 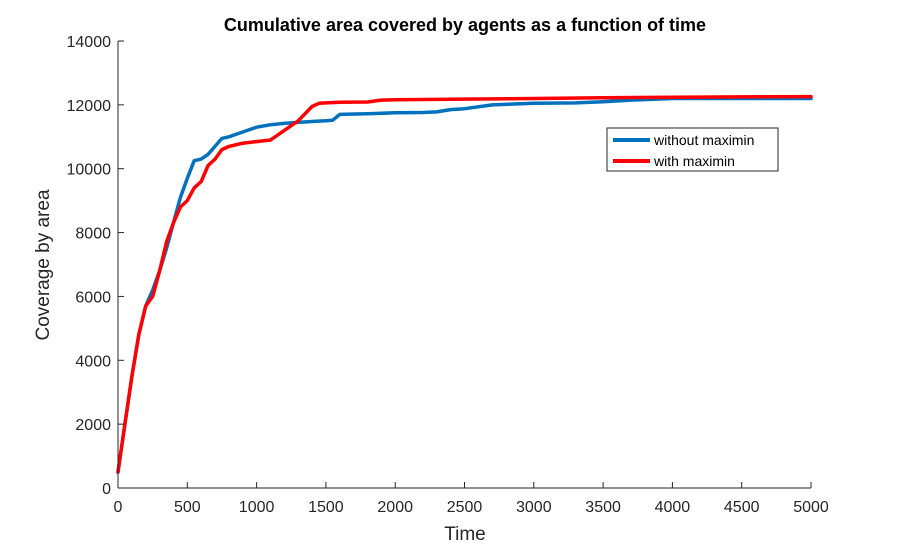 I want to click on x-axis-label: Time, so click(x=465, y=534).